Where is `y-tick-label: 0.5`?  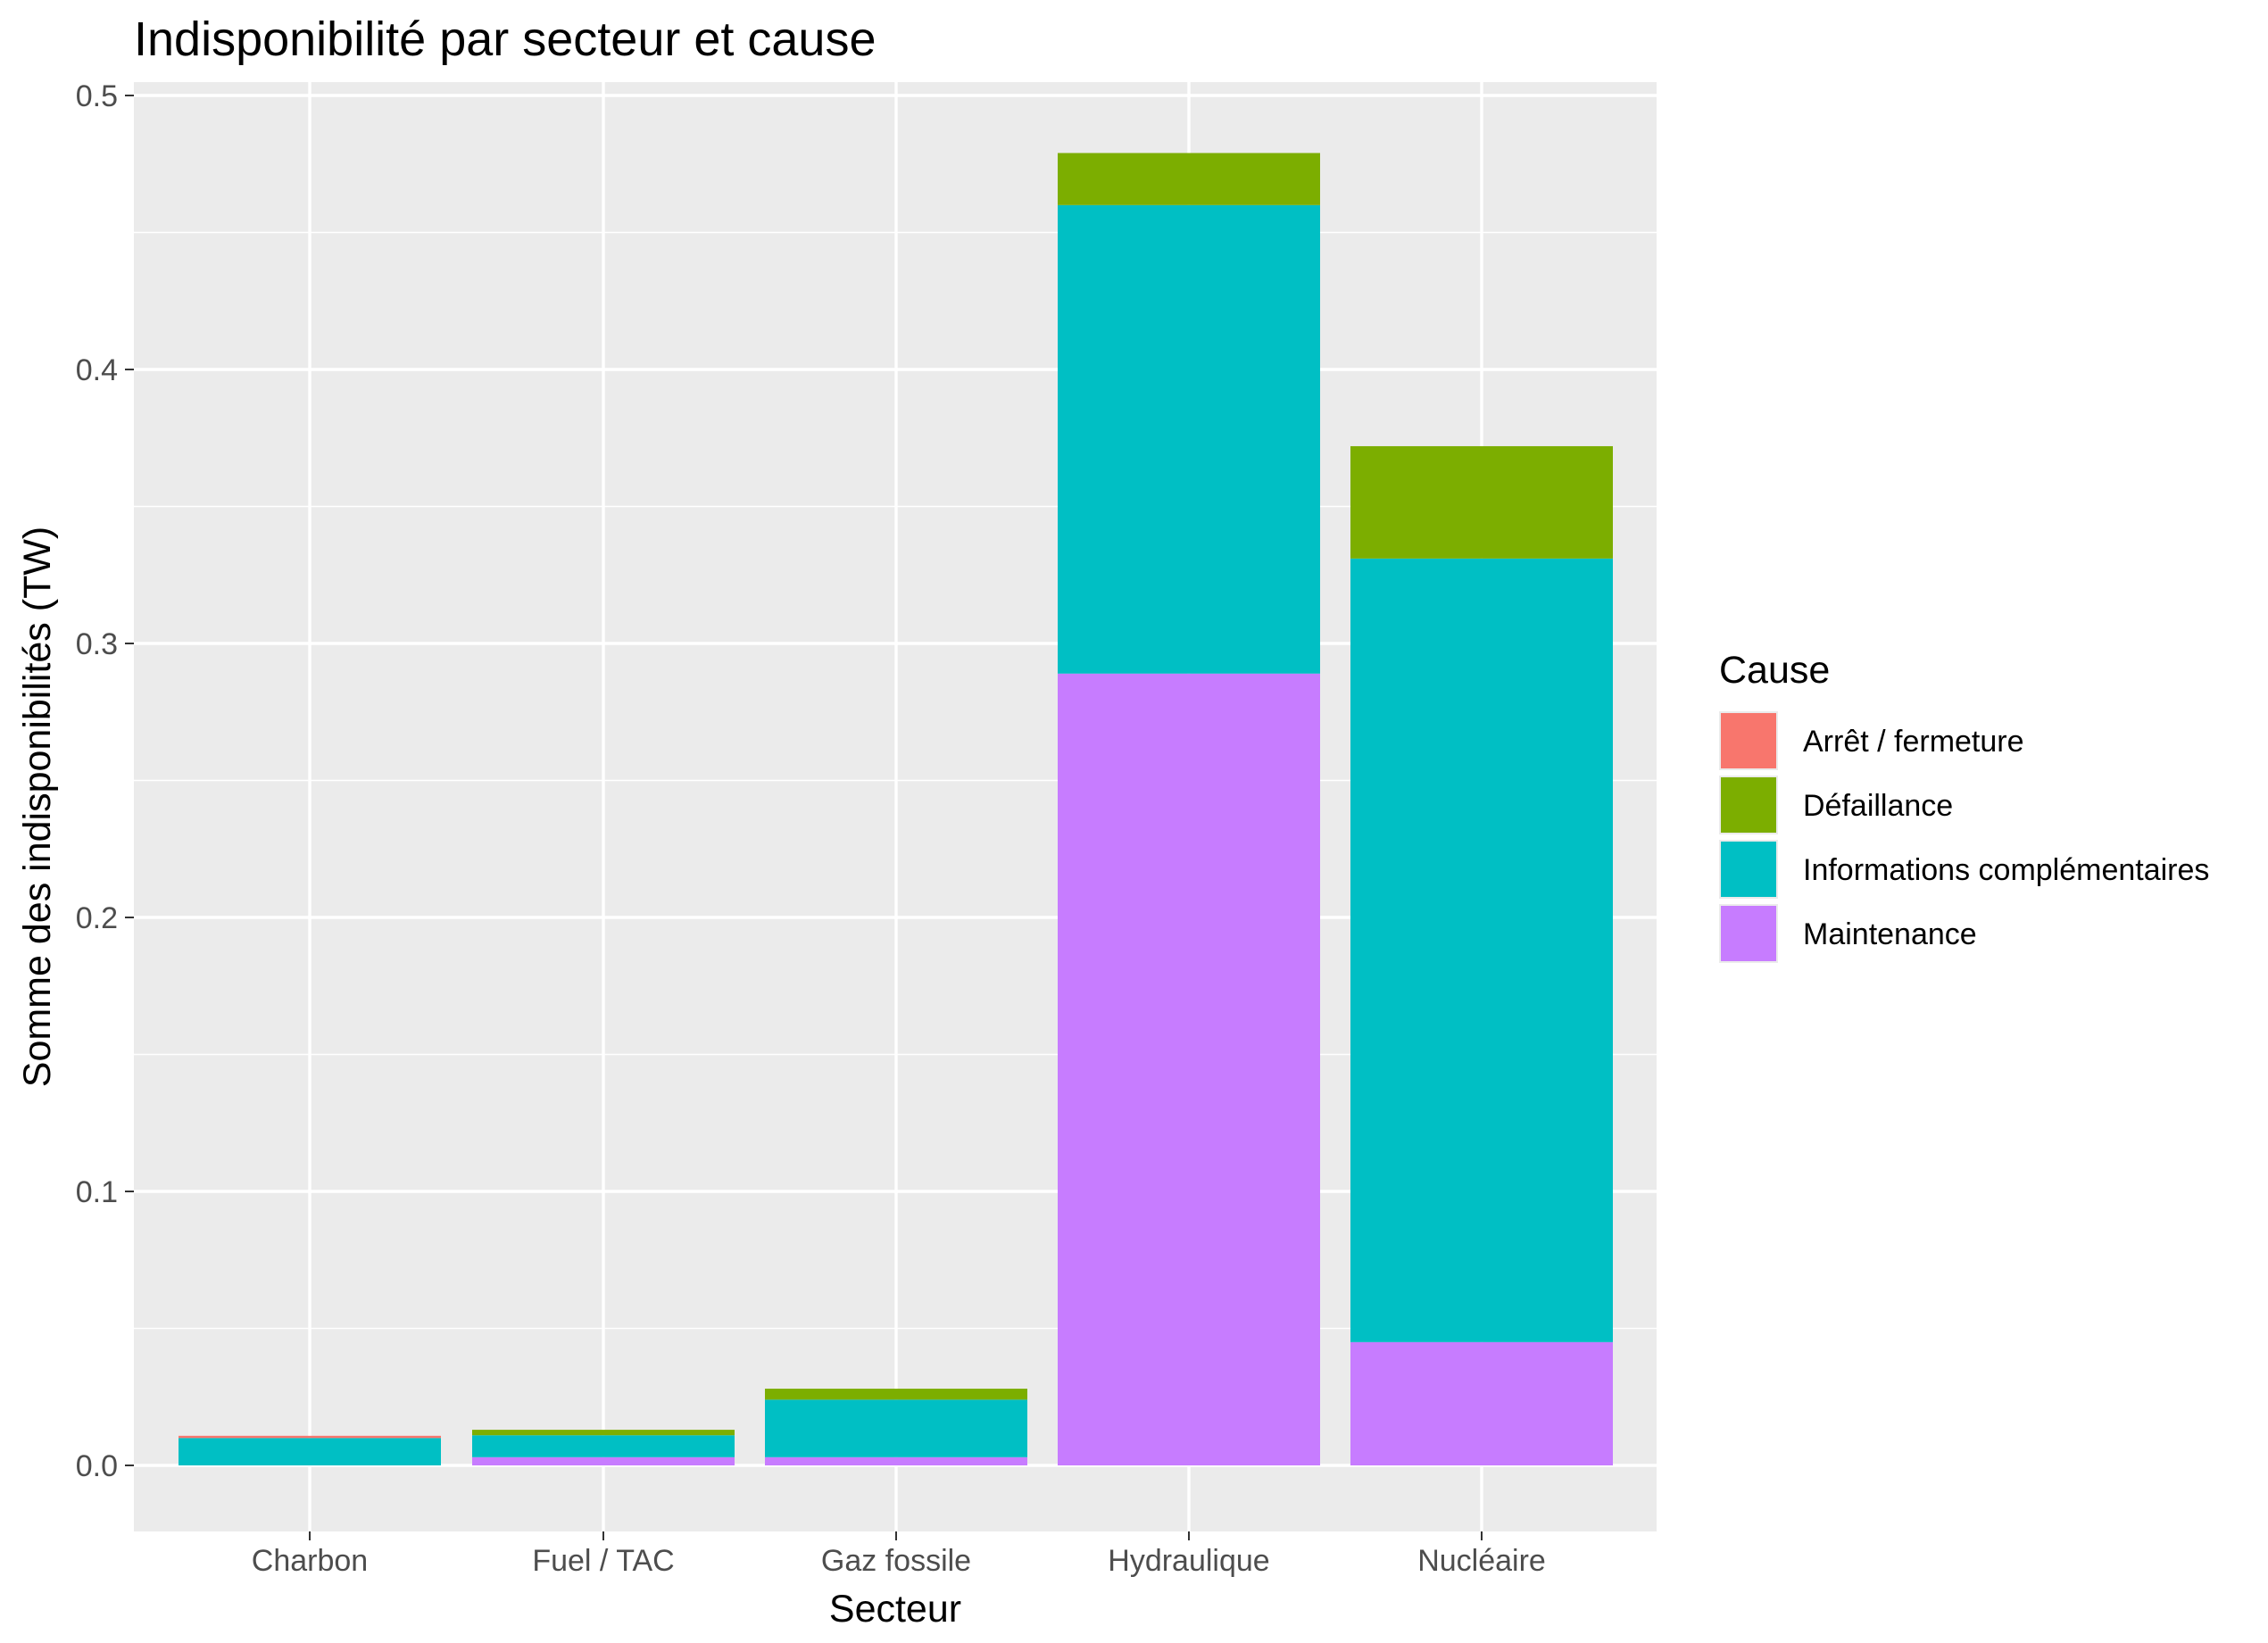 y-tick-label: 0.5 is located at coordinates (97, 96).